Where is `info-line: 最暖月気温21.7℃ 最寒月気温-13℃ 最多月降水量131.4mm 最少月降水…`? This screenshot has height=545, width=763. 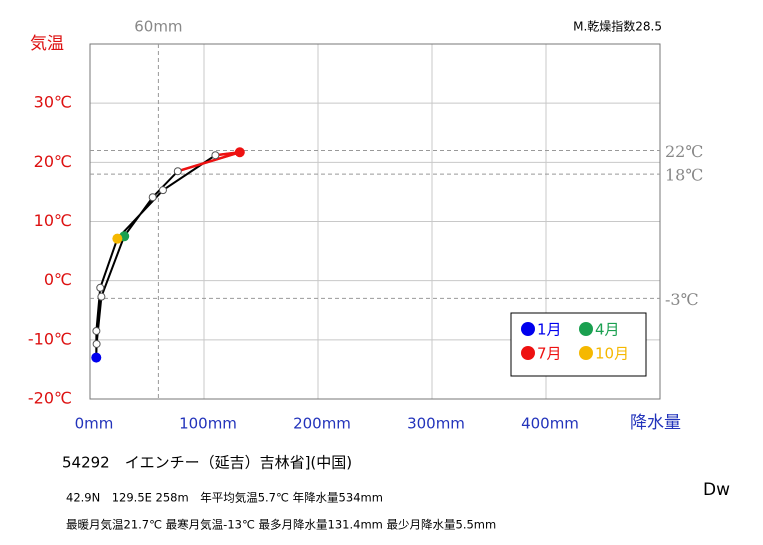
info-line: 最暖月気温21.7℃ 最寒月気温-13℃ 最多月降水量131.4mm 最少月降水… is located at coordinates (281, 525).